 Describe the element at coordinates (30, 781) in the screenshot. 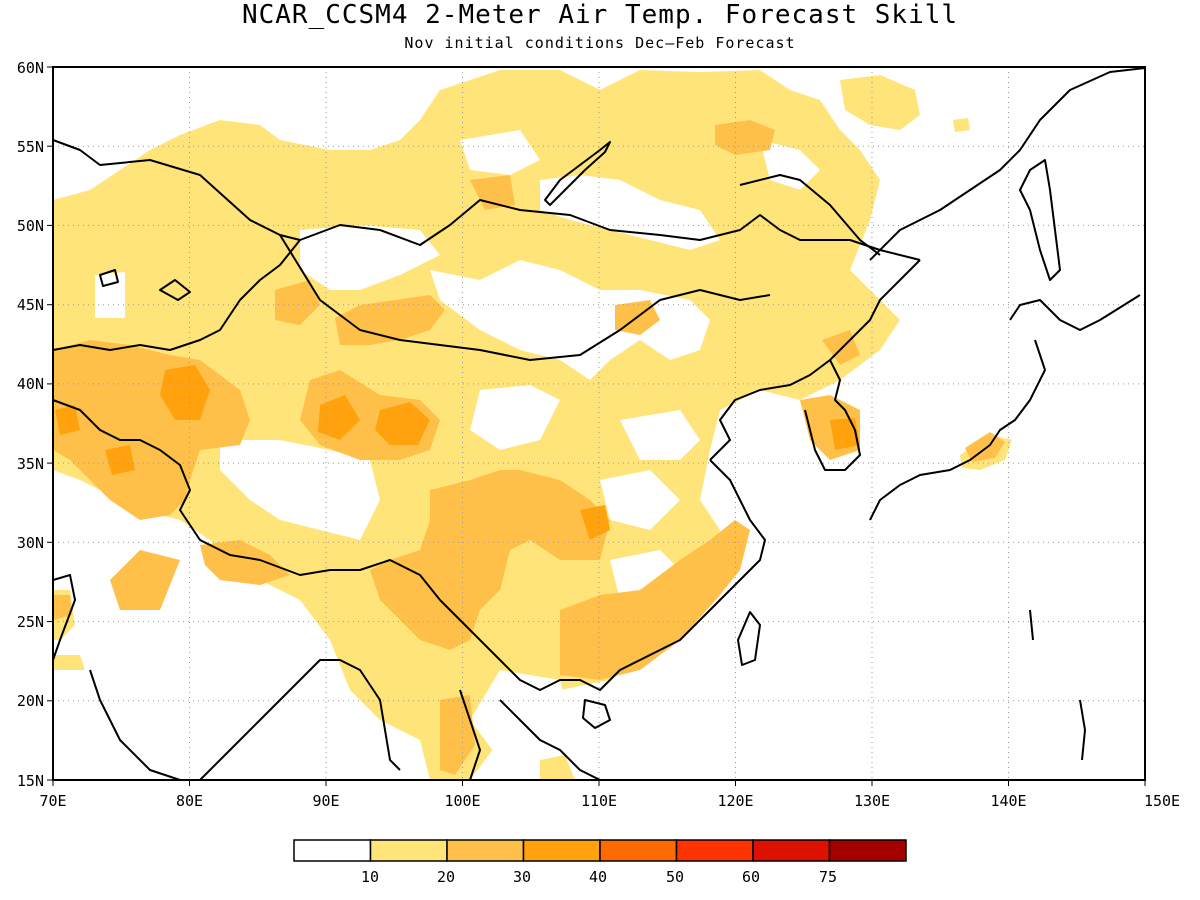

I see `lat-tick-label: 15N` at that location.